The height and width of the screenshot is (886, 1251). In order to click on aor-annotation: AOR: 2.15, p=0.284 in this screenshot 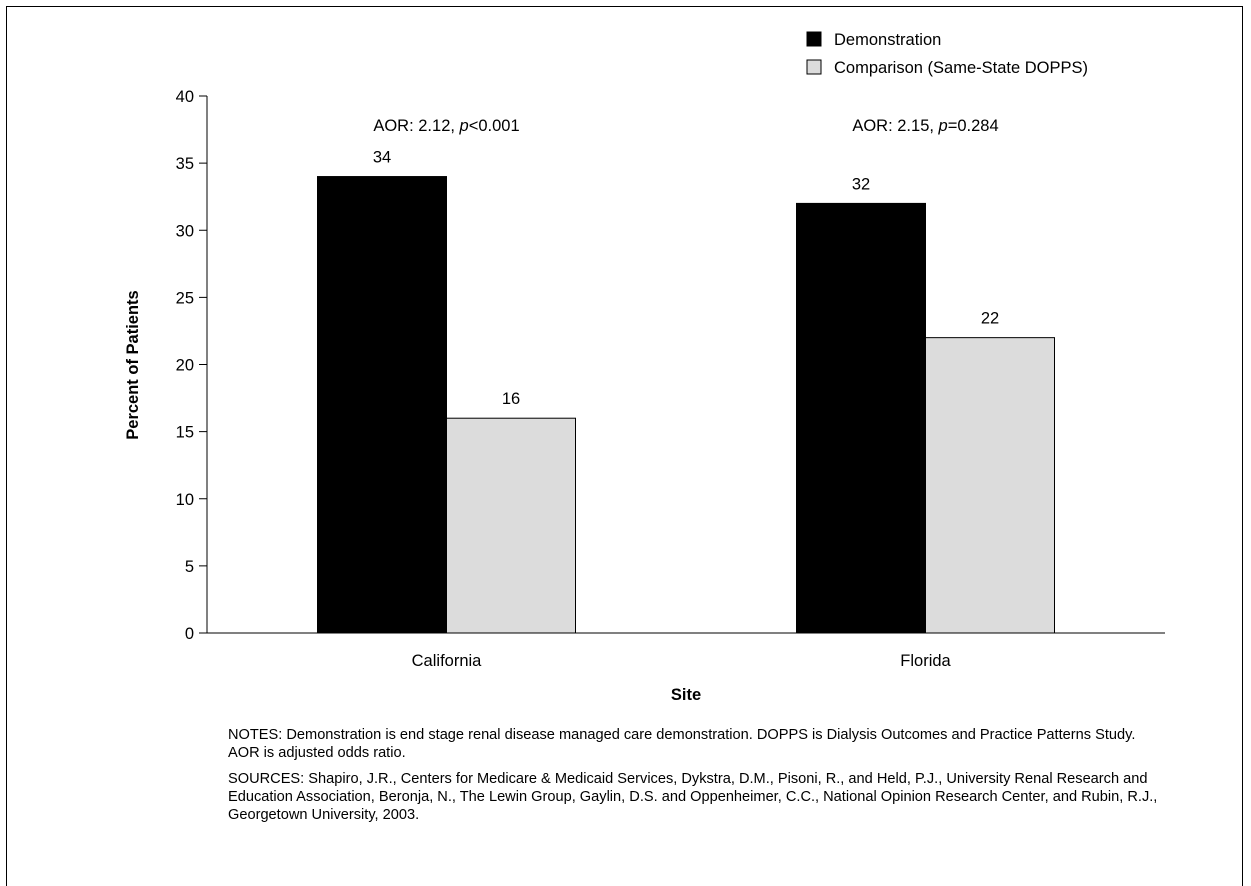, I will do `click(925, 126)`.